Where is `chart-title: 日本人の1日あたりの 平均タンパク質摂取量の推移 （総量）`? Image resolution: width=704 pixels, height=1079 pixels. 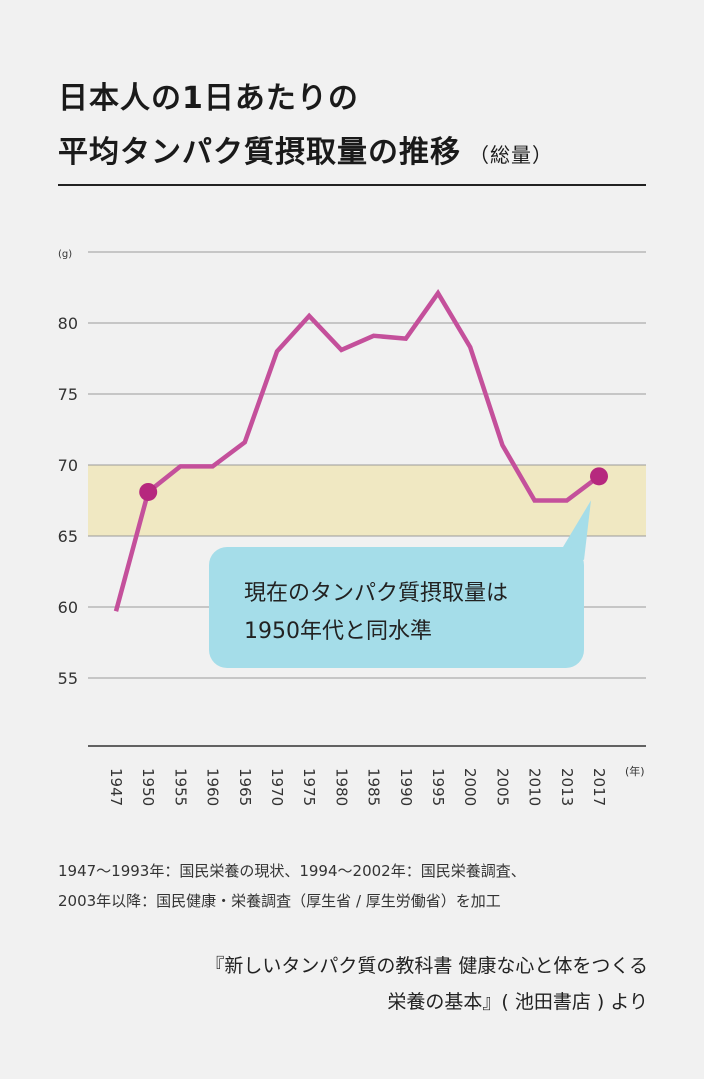 chart-title: 日本人の1日あたりの 平均タンパク質摂取量の推移 （総量） is located at coordinates (305, 127).